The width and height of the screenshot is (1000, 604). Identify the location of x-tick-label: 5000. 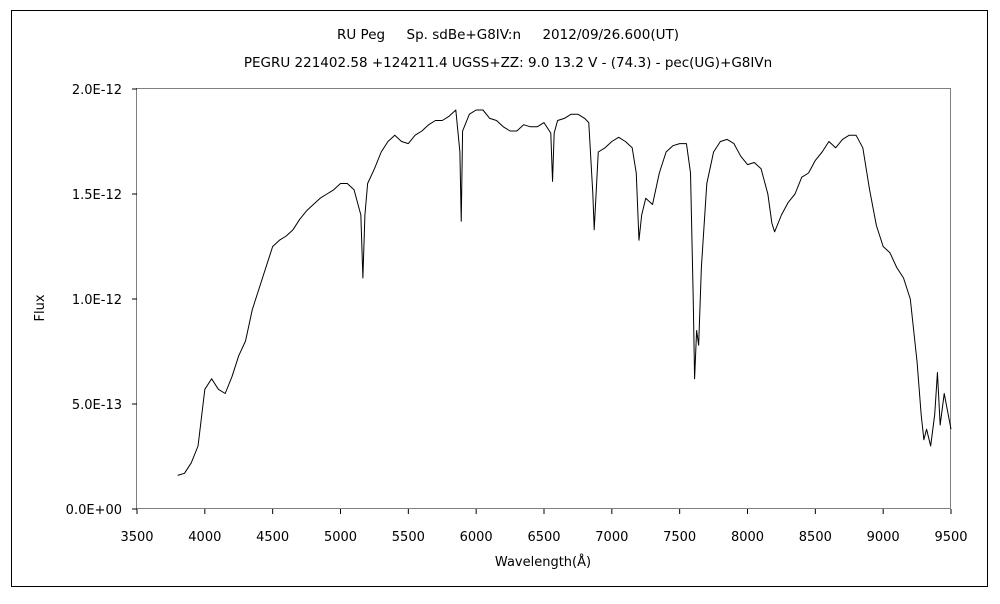
(340, 537).